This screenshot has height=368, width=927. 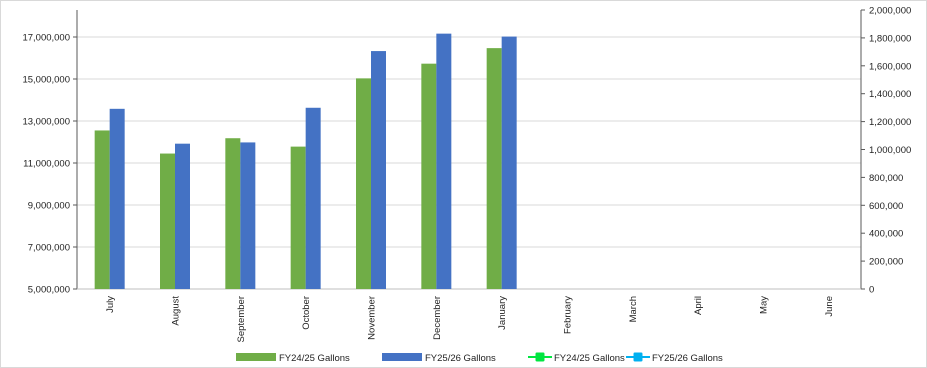 What do you see at coordinates (363, 184) in the screenshot?
I see `bar-fy24-25-november` at bounding box center [363, 184].